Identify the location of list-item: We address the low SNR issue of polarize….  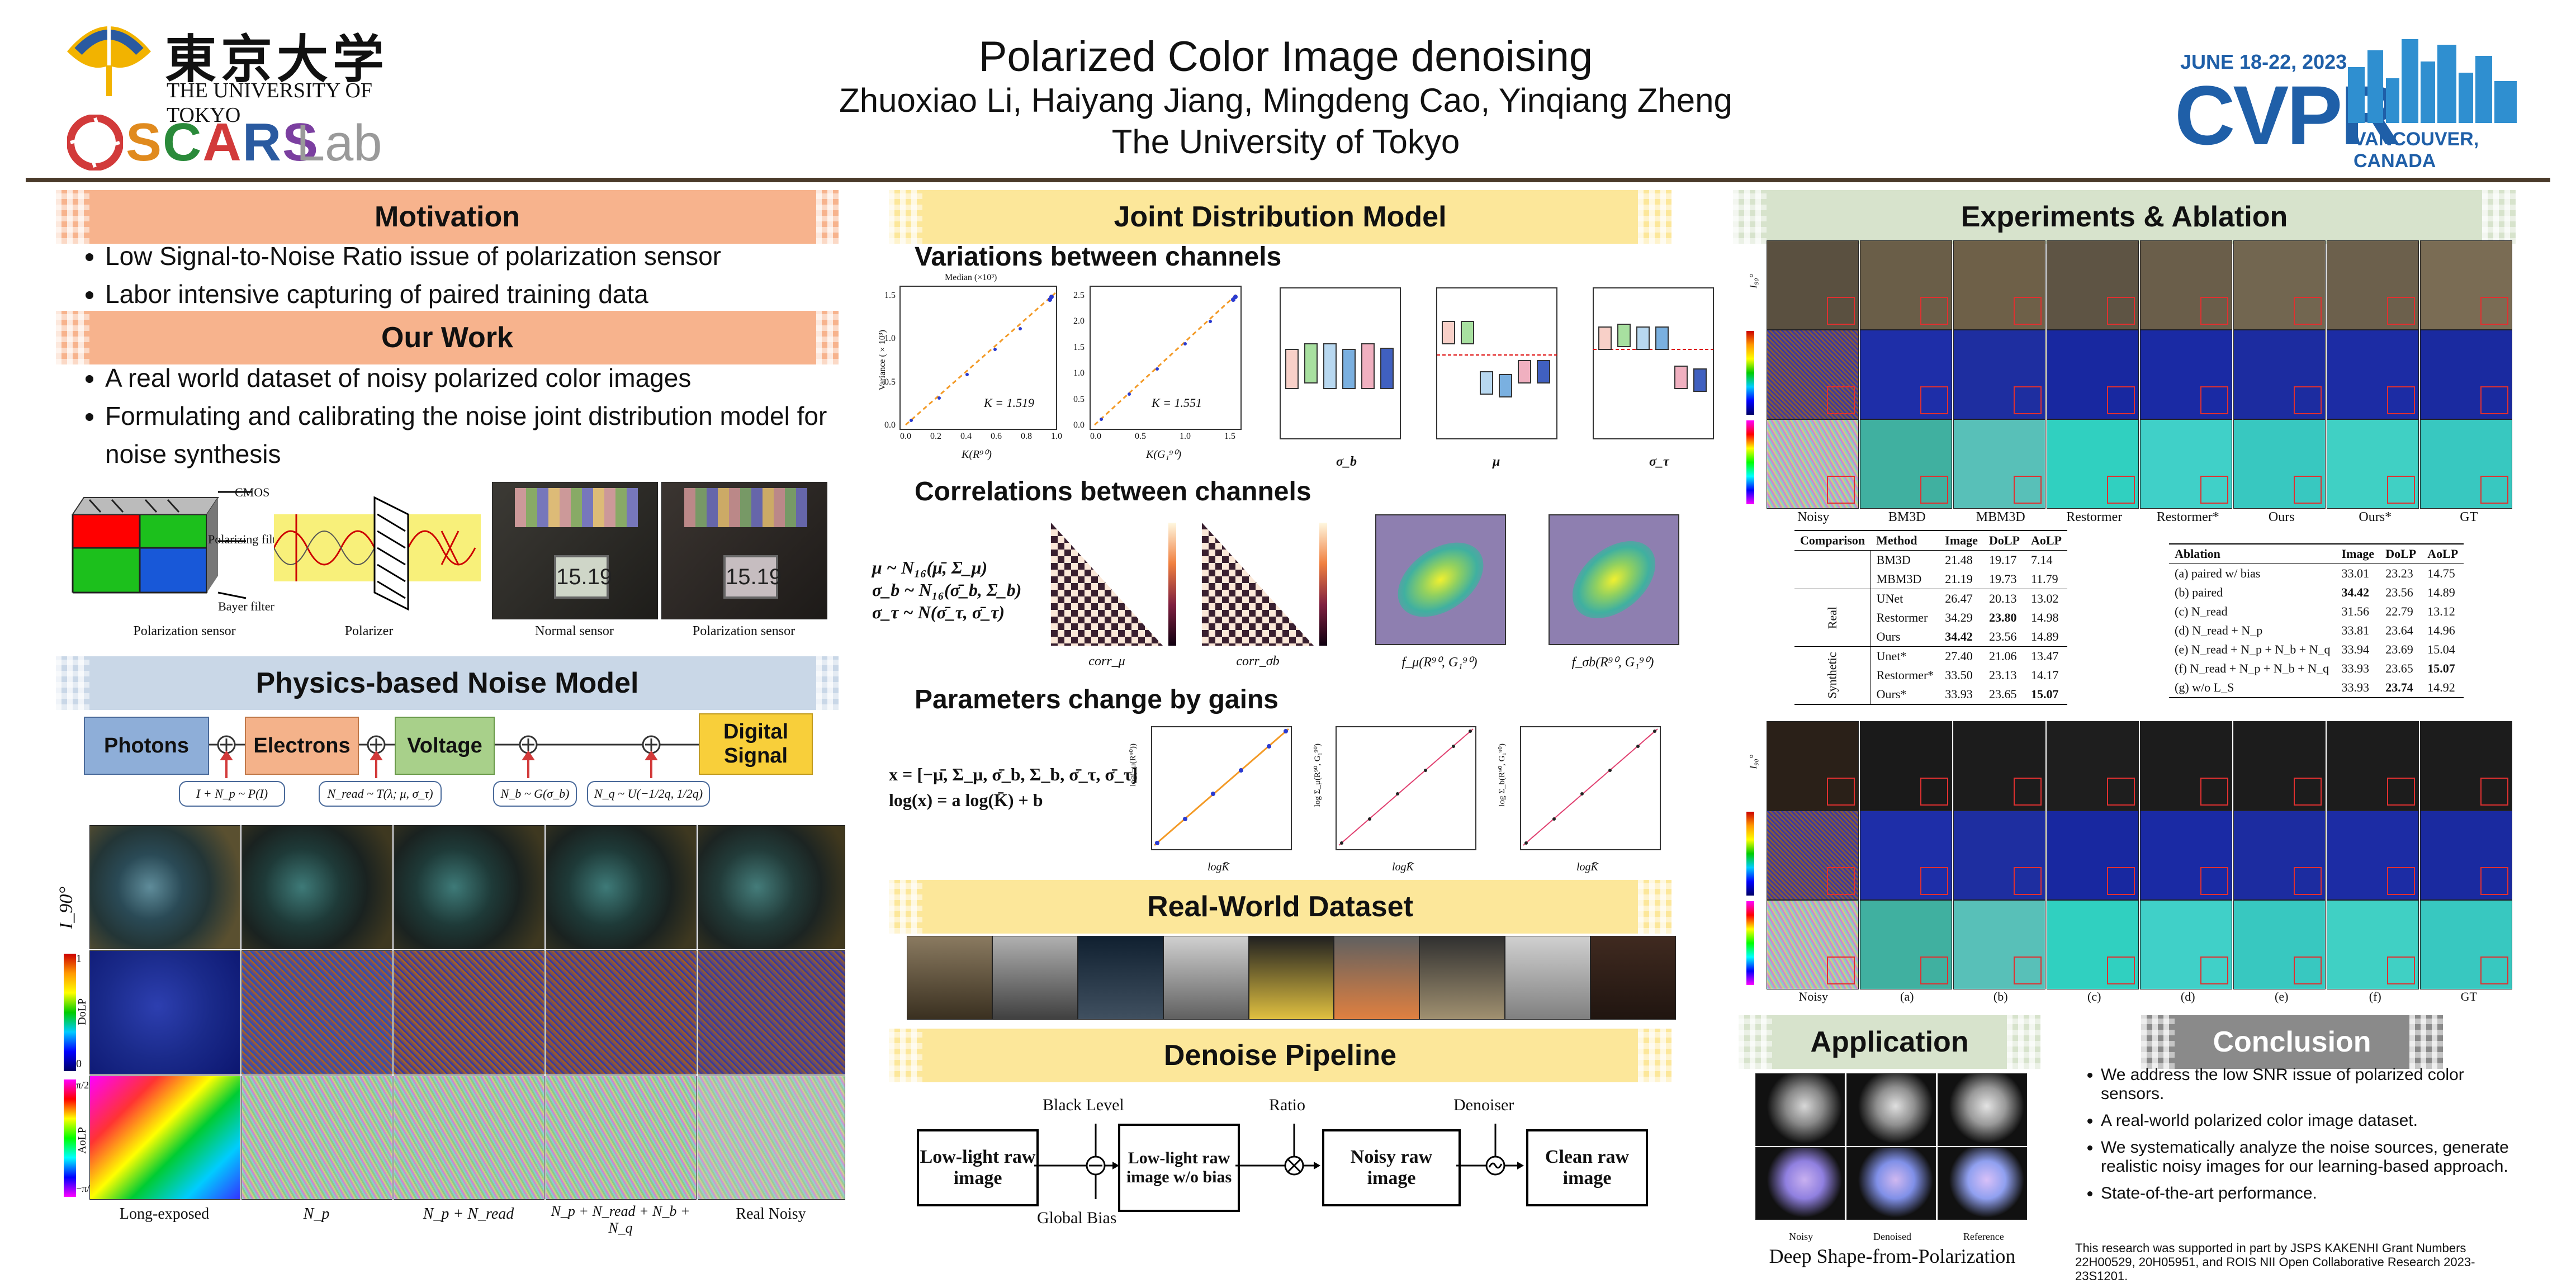
(2314, 1085).